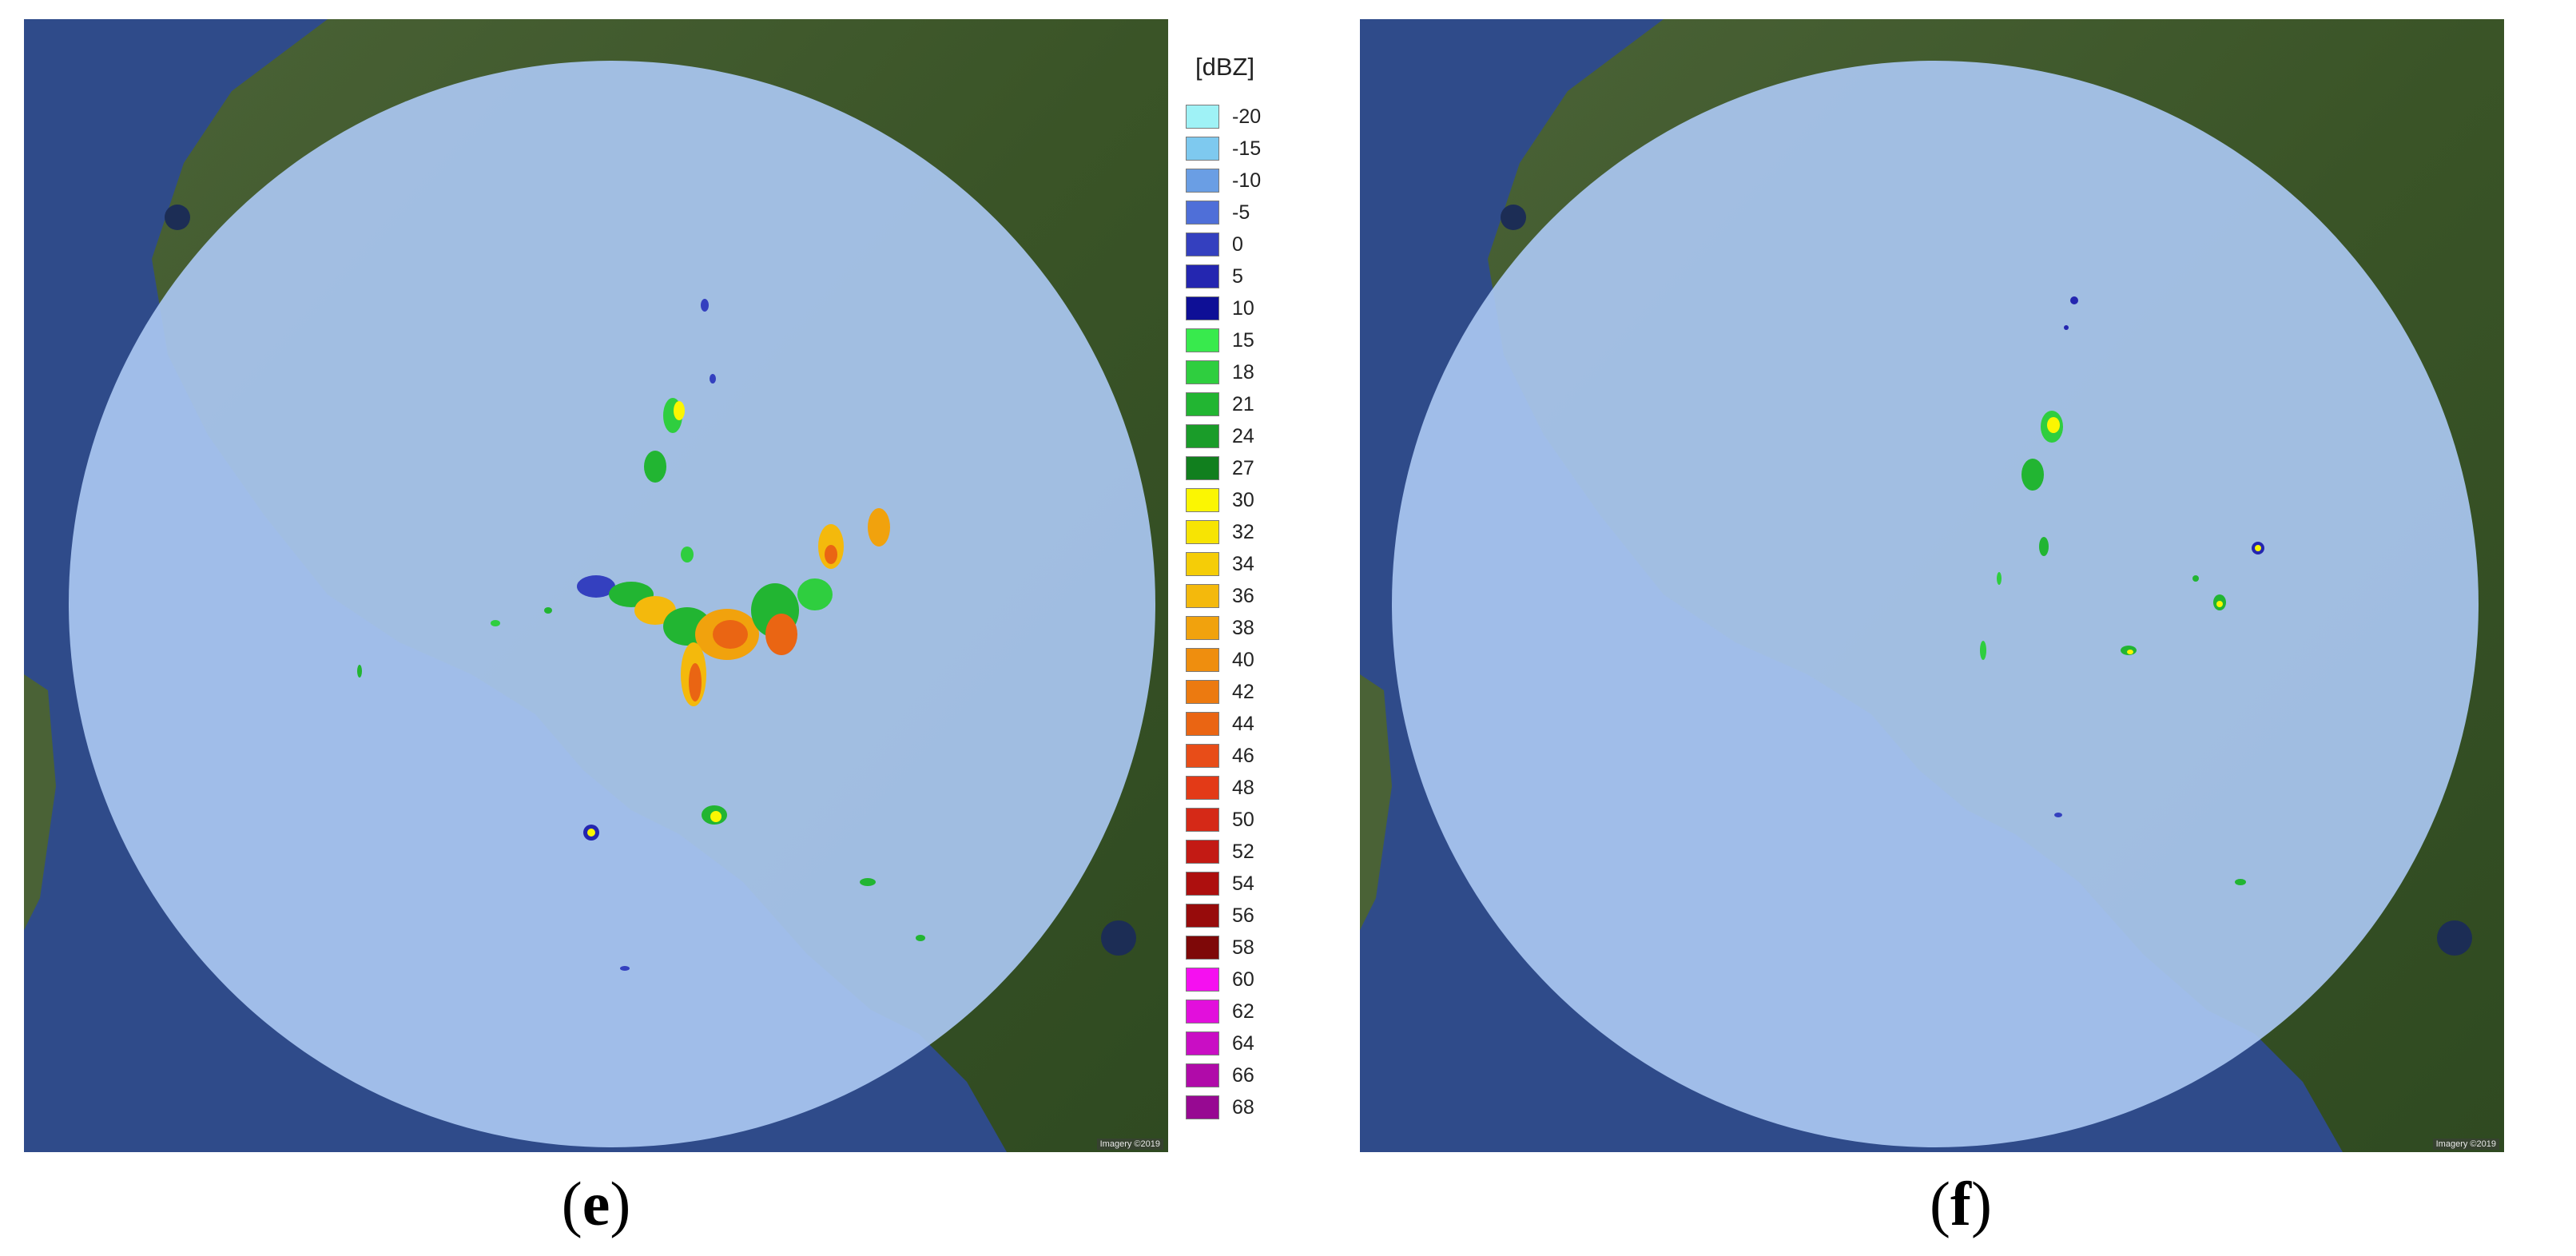 The width and height of the screenshot is (2576, 1256). I want to click on legend-value: 44, so click(1243, 723).